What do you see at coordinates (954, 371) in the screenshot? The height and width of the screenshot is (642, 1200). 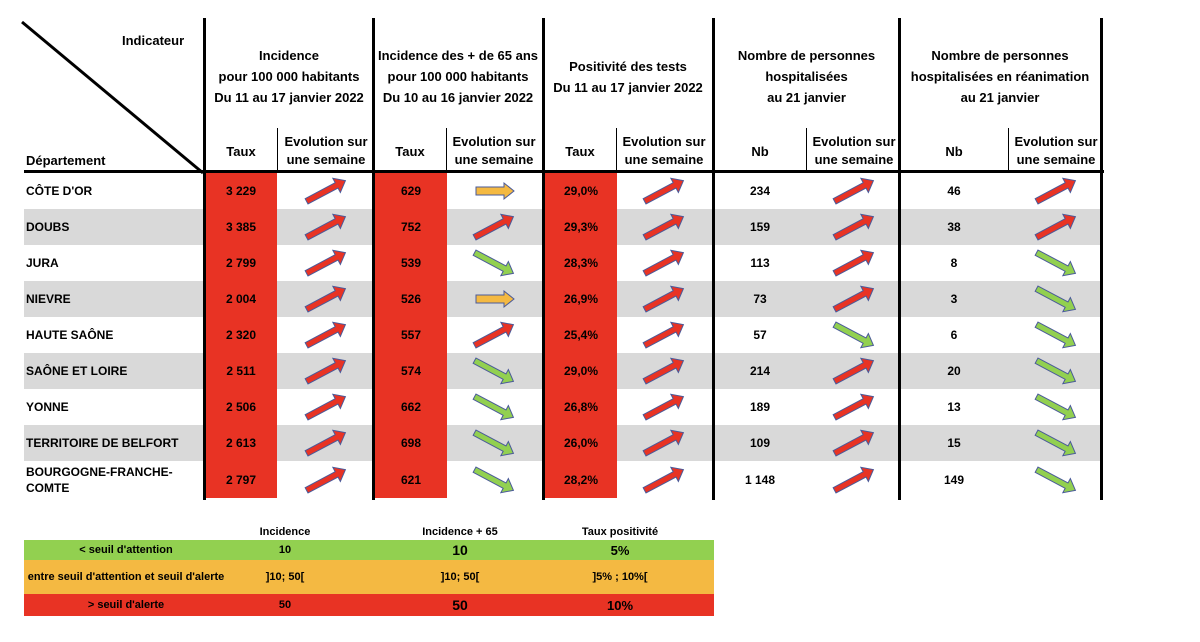 I see `reanimation-value: 20` at bounding box center [954, 371].